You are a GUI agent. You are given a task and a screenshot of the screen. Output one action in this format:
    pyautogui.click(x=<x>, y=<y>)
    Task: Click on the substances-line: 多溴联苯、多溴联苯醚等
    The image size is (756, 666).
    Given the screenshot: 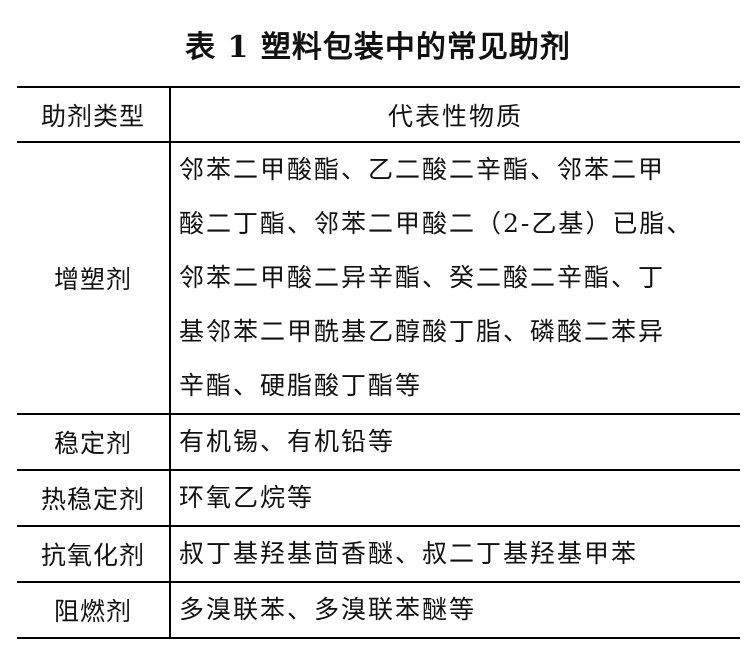 What is the action you would take?
    pyautogui.click(x=328, y=609)
    